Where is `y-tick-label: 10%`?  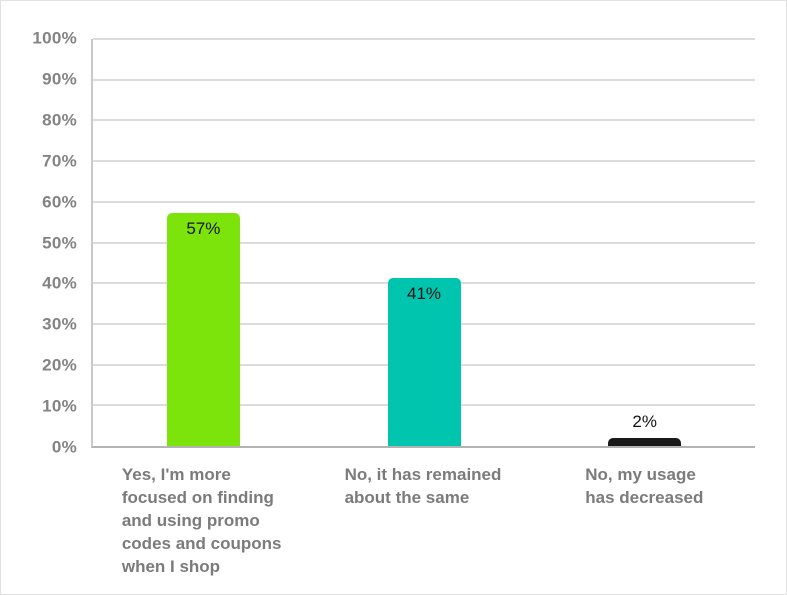 y-tick-label: 10% is located at coordinates (59, 406).